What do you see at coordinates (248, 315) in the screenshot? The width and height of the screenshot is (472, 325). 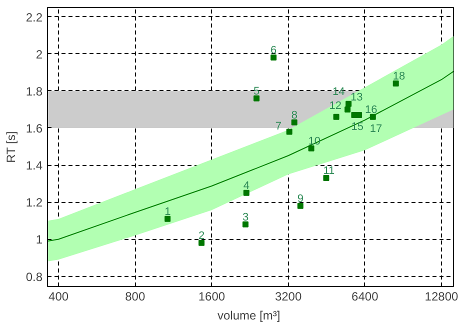 I see `x-axis-title: volume [m³]` at bounding box center [248, 315].